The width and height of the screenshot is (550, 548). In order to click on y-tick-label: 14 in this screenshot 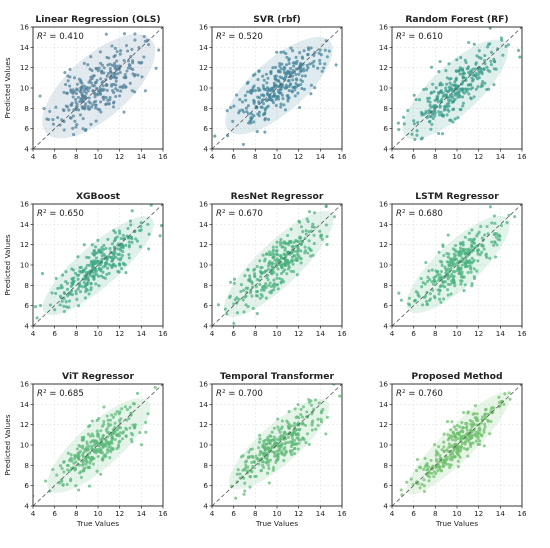, I will do `click(25, 224)`.